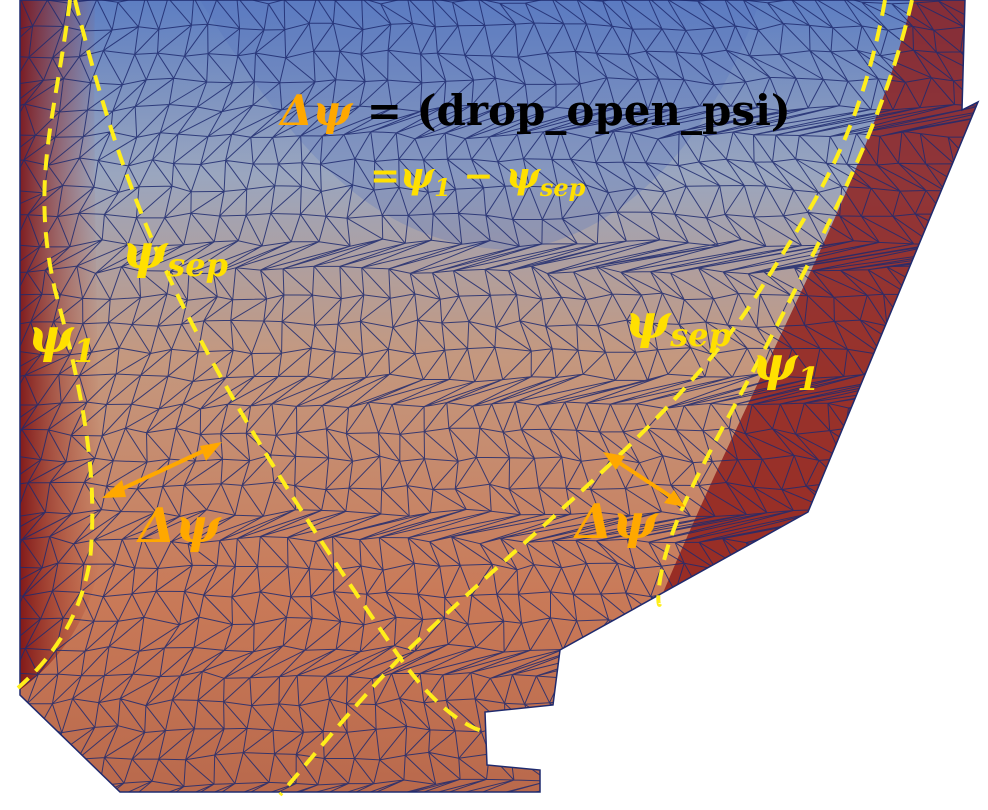 This screenshot has height=810, width=988. What do you see at coordinates (523, 176) in the screenshot?
I see `subtitle-psisep: ψ` at bounding box center [523, 176].